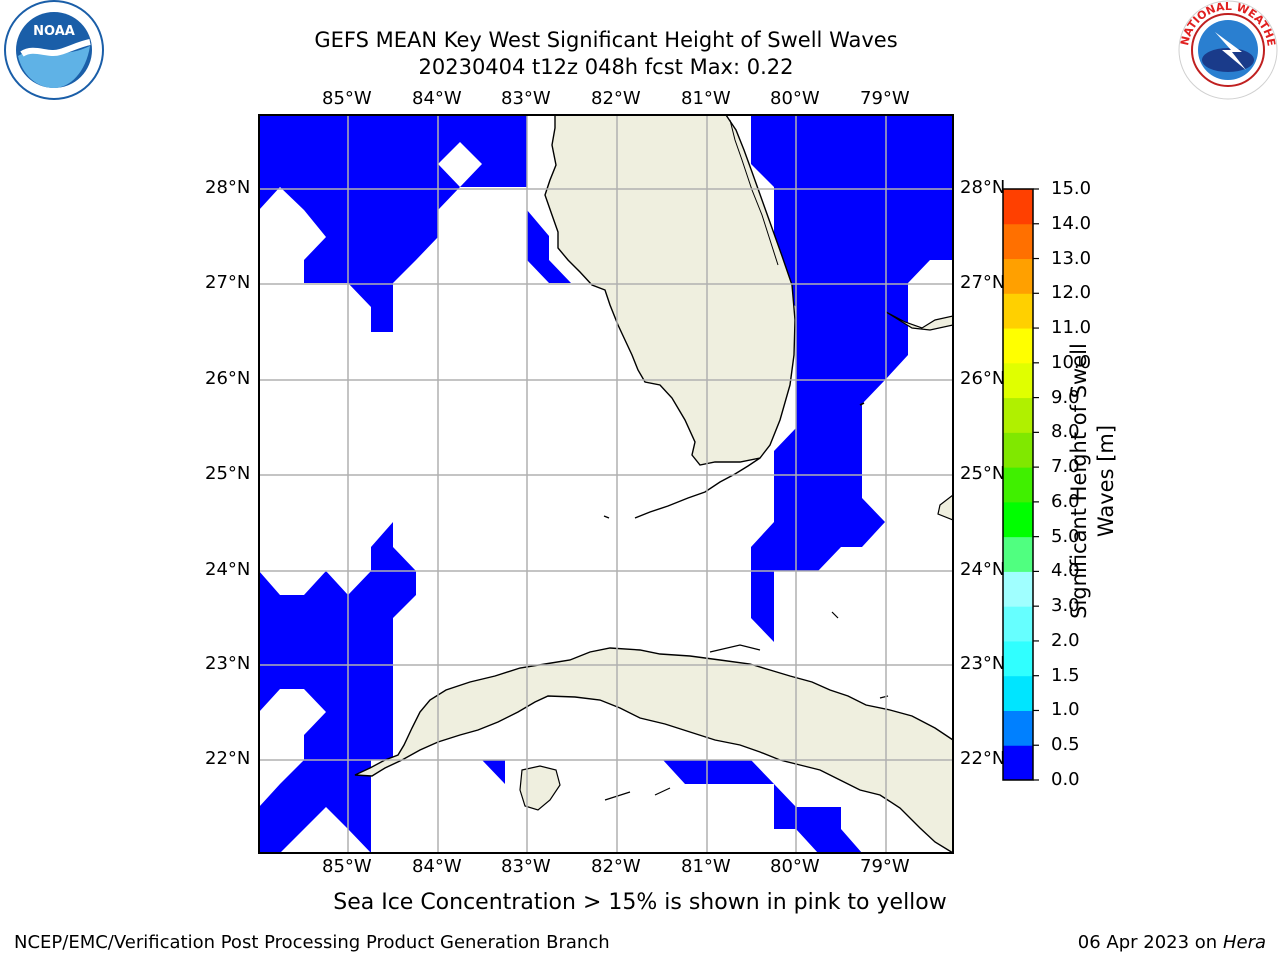 The image size is (1280, 960). I want to click on svg-text: NOAA, so click(54, 31).